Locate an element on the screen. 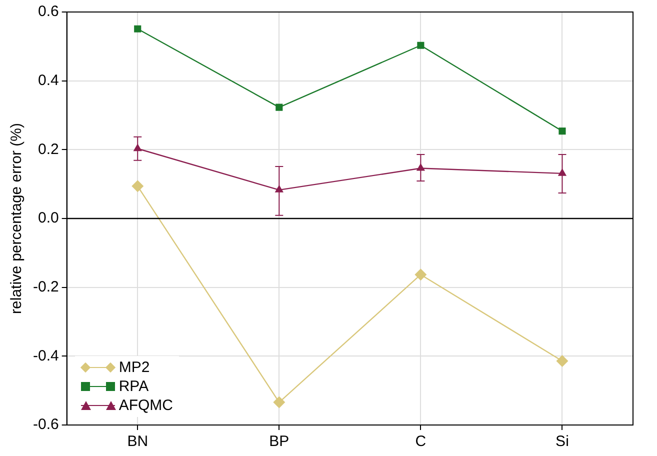 This screenshot has height=456, width=657. x-tick-label: Si is located at coordinates (562, 441).